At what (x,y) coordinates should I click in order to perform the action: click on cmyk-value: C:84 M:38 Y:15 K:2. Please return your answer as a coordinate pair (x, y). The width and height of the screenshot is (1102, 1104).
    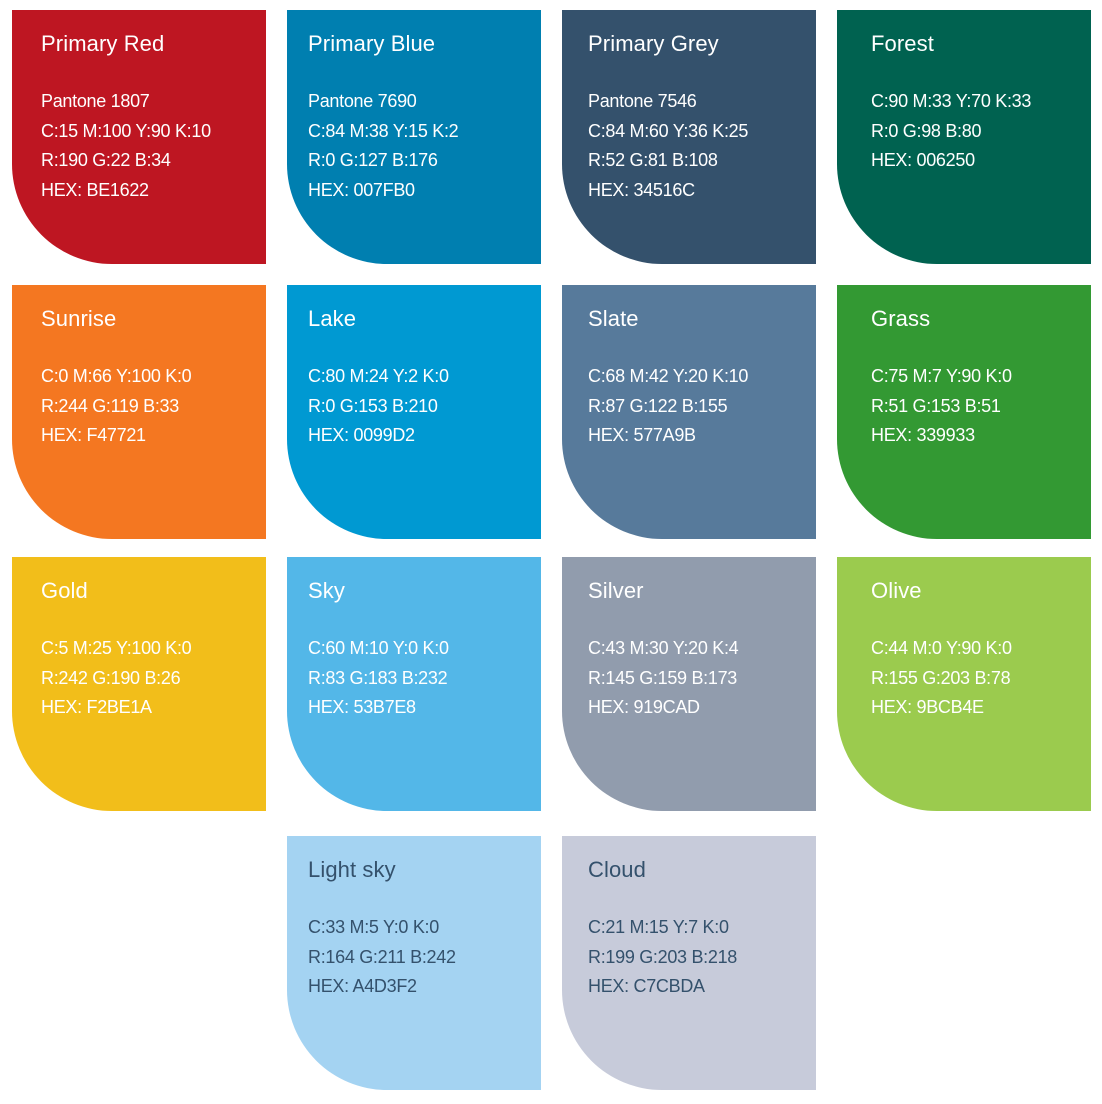
    Looking at the image, I should click on (383, 130).